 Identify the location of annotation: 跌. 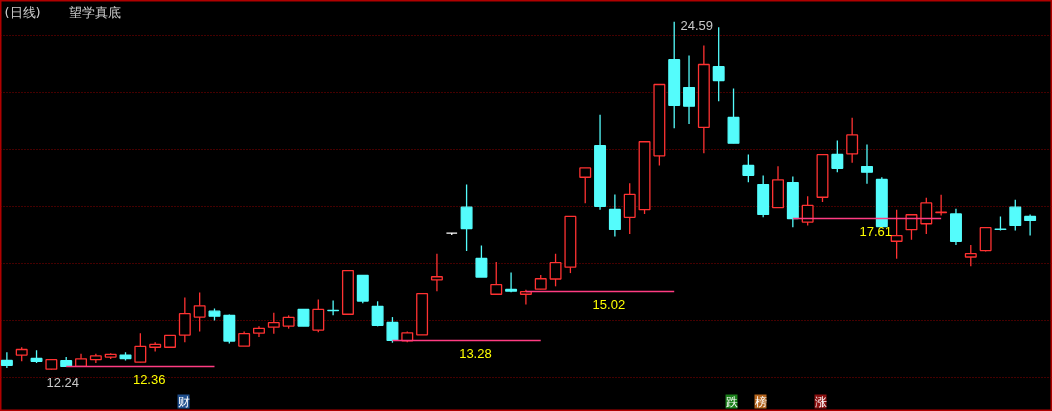
(731, 401).